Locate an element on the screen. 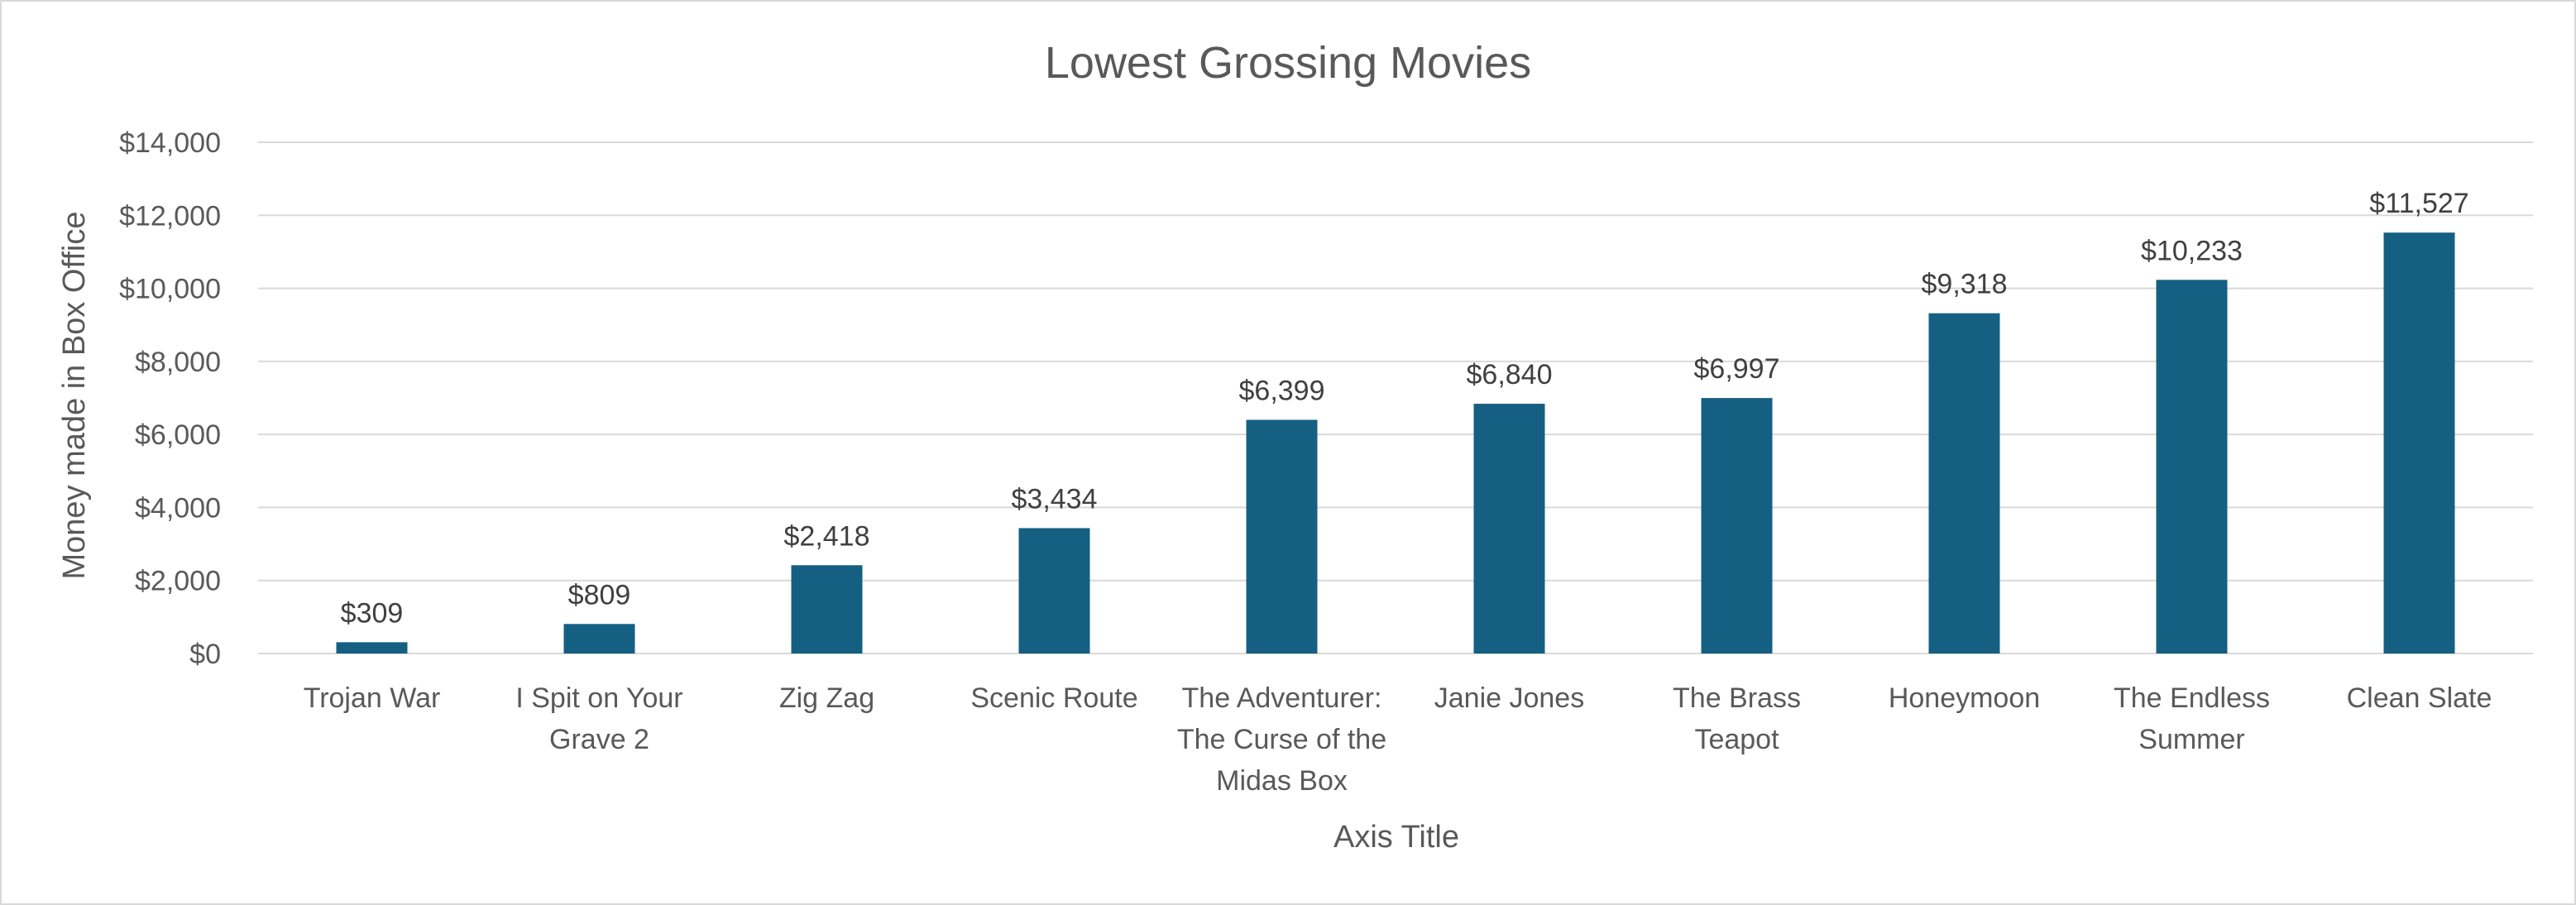 Image resolution: width=2576 pixels, height=905 pixels. x-axis-title: Axis Title is located at coordinates (1396, 838).